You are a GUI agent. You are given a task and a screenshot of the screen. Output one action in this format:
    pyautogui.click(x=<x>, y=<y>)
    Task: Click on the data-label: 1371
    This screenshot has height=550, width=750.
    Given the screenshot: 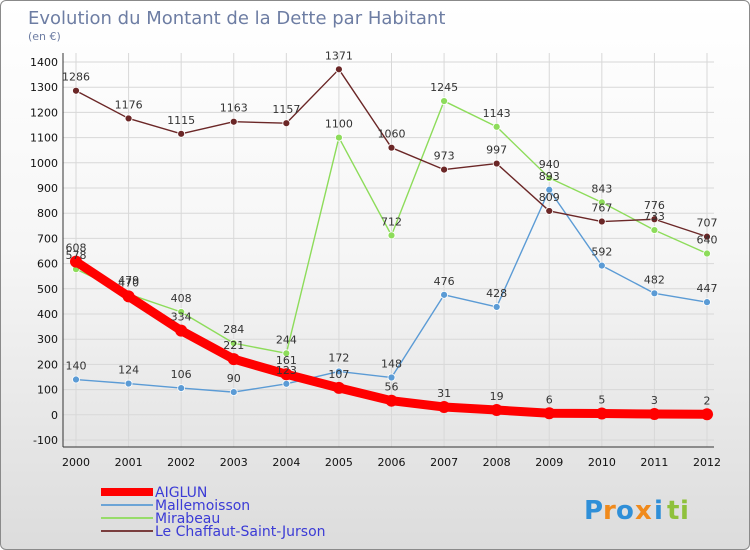 What is the action you would take?
    pyautogui.click(x=339, y=55)
    